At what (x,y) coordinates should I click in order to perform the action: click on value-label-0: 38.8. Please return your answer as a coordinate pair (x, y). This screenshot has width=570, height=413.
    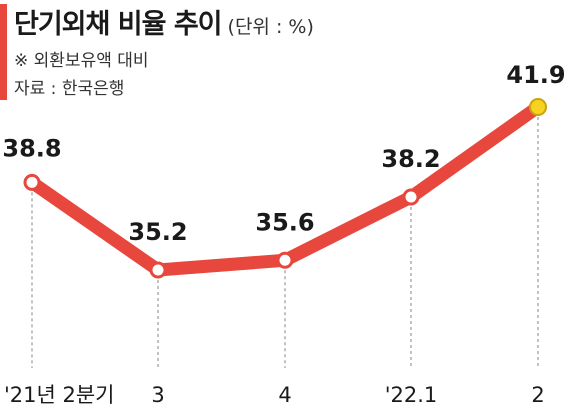
    Looking at the image, I should click on (31, 148).